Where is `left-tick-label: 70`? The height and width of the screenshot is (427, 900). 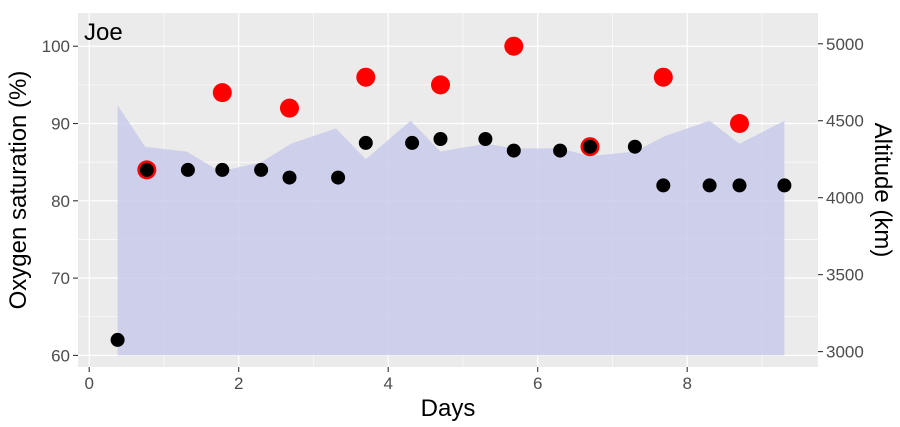
left-tick-label: 70 is located at coordinates (60, 278).